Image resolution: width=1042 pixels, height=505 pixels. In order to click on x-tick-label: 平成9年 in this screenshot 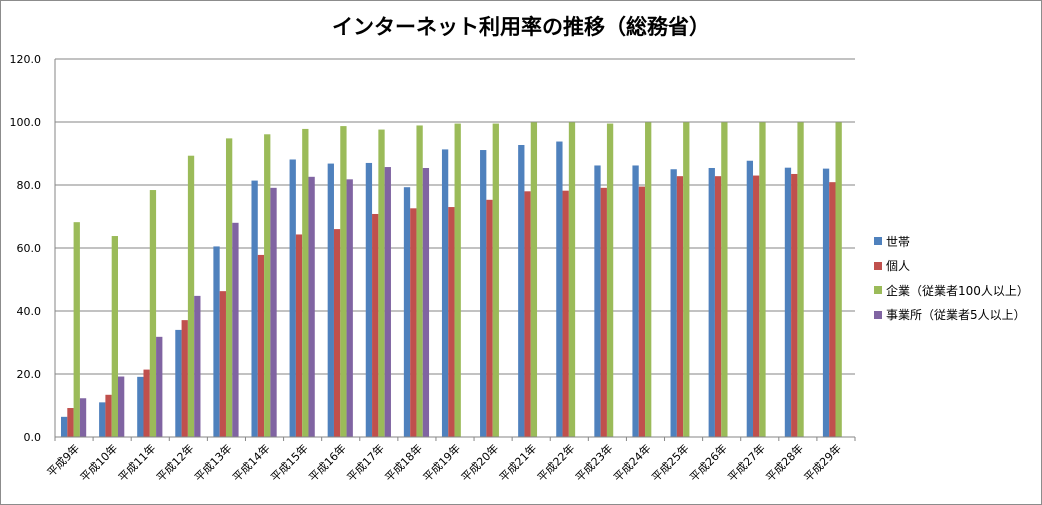, I will do `click(63, 460)`.